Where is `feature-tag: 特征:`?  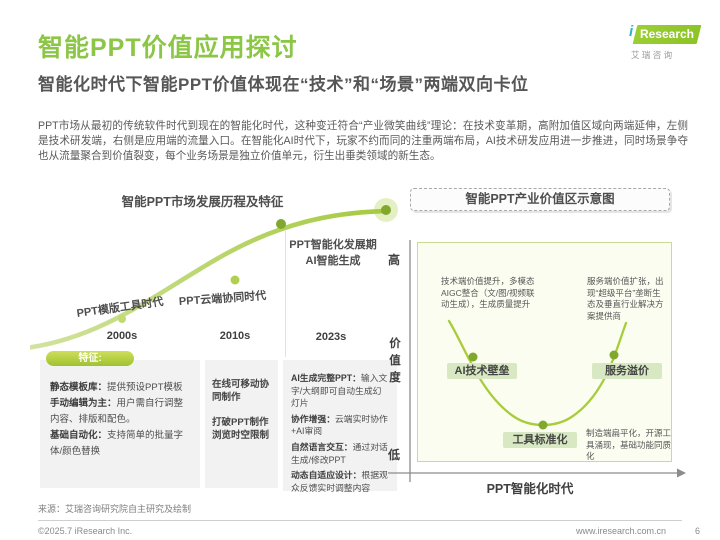
feature-tag: 特征: is located at coordinates (90, 358).